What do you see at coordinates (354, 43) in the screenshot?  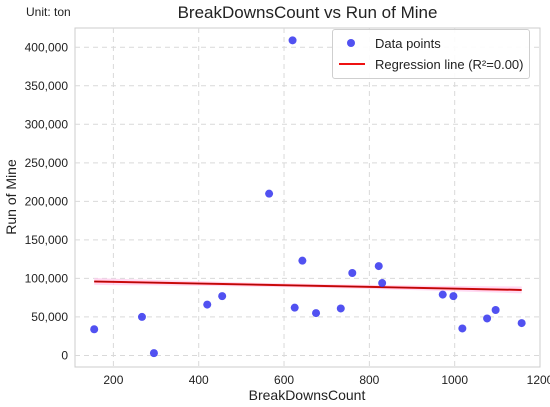 I see `legend-dot-marker` at bounding box center [354, 43].